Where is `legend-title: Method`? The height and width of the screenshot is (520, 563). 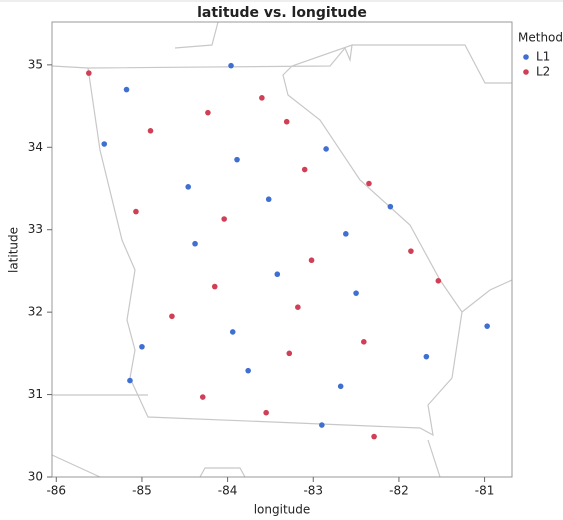 legend-title: Method is located at coordinates (540, 38).